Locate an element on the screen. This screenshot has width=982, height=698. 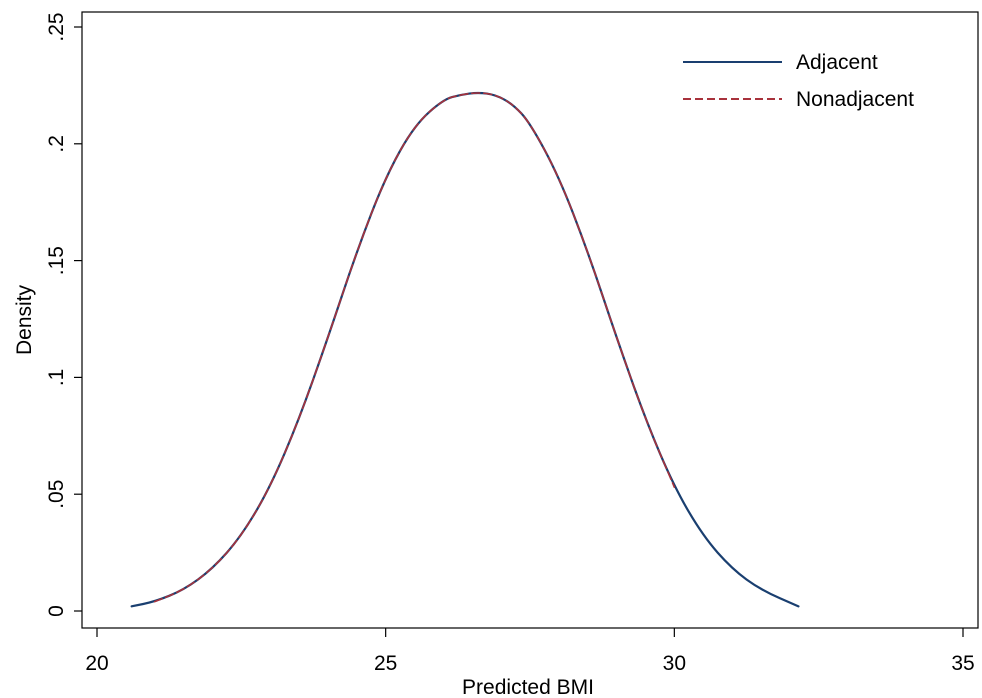
y-tick-label: .15 is located at coordinates (56, 260).